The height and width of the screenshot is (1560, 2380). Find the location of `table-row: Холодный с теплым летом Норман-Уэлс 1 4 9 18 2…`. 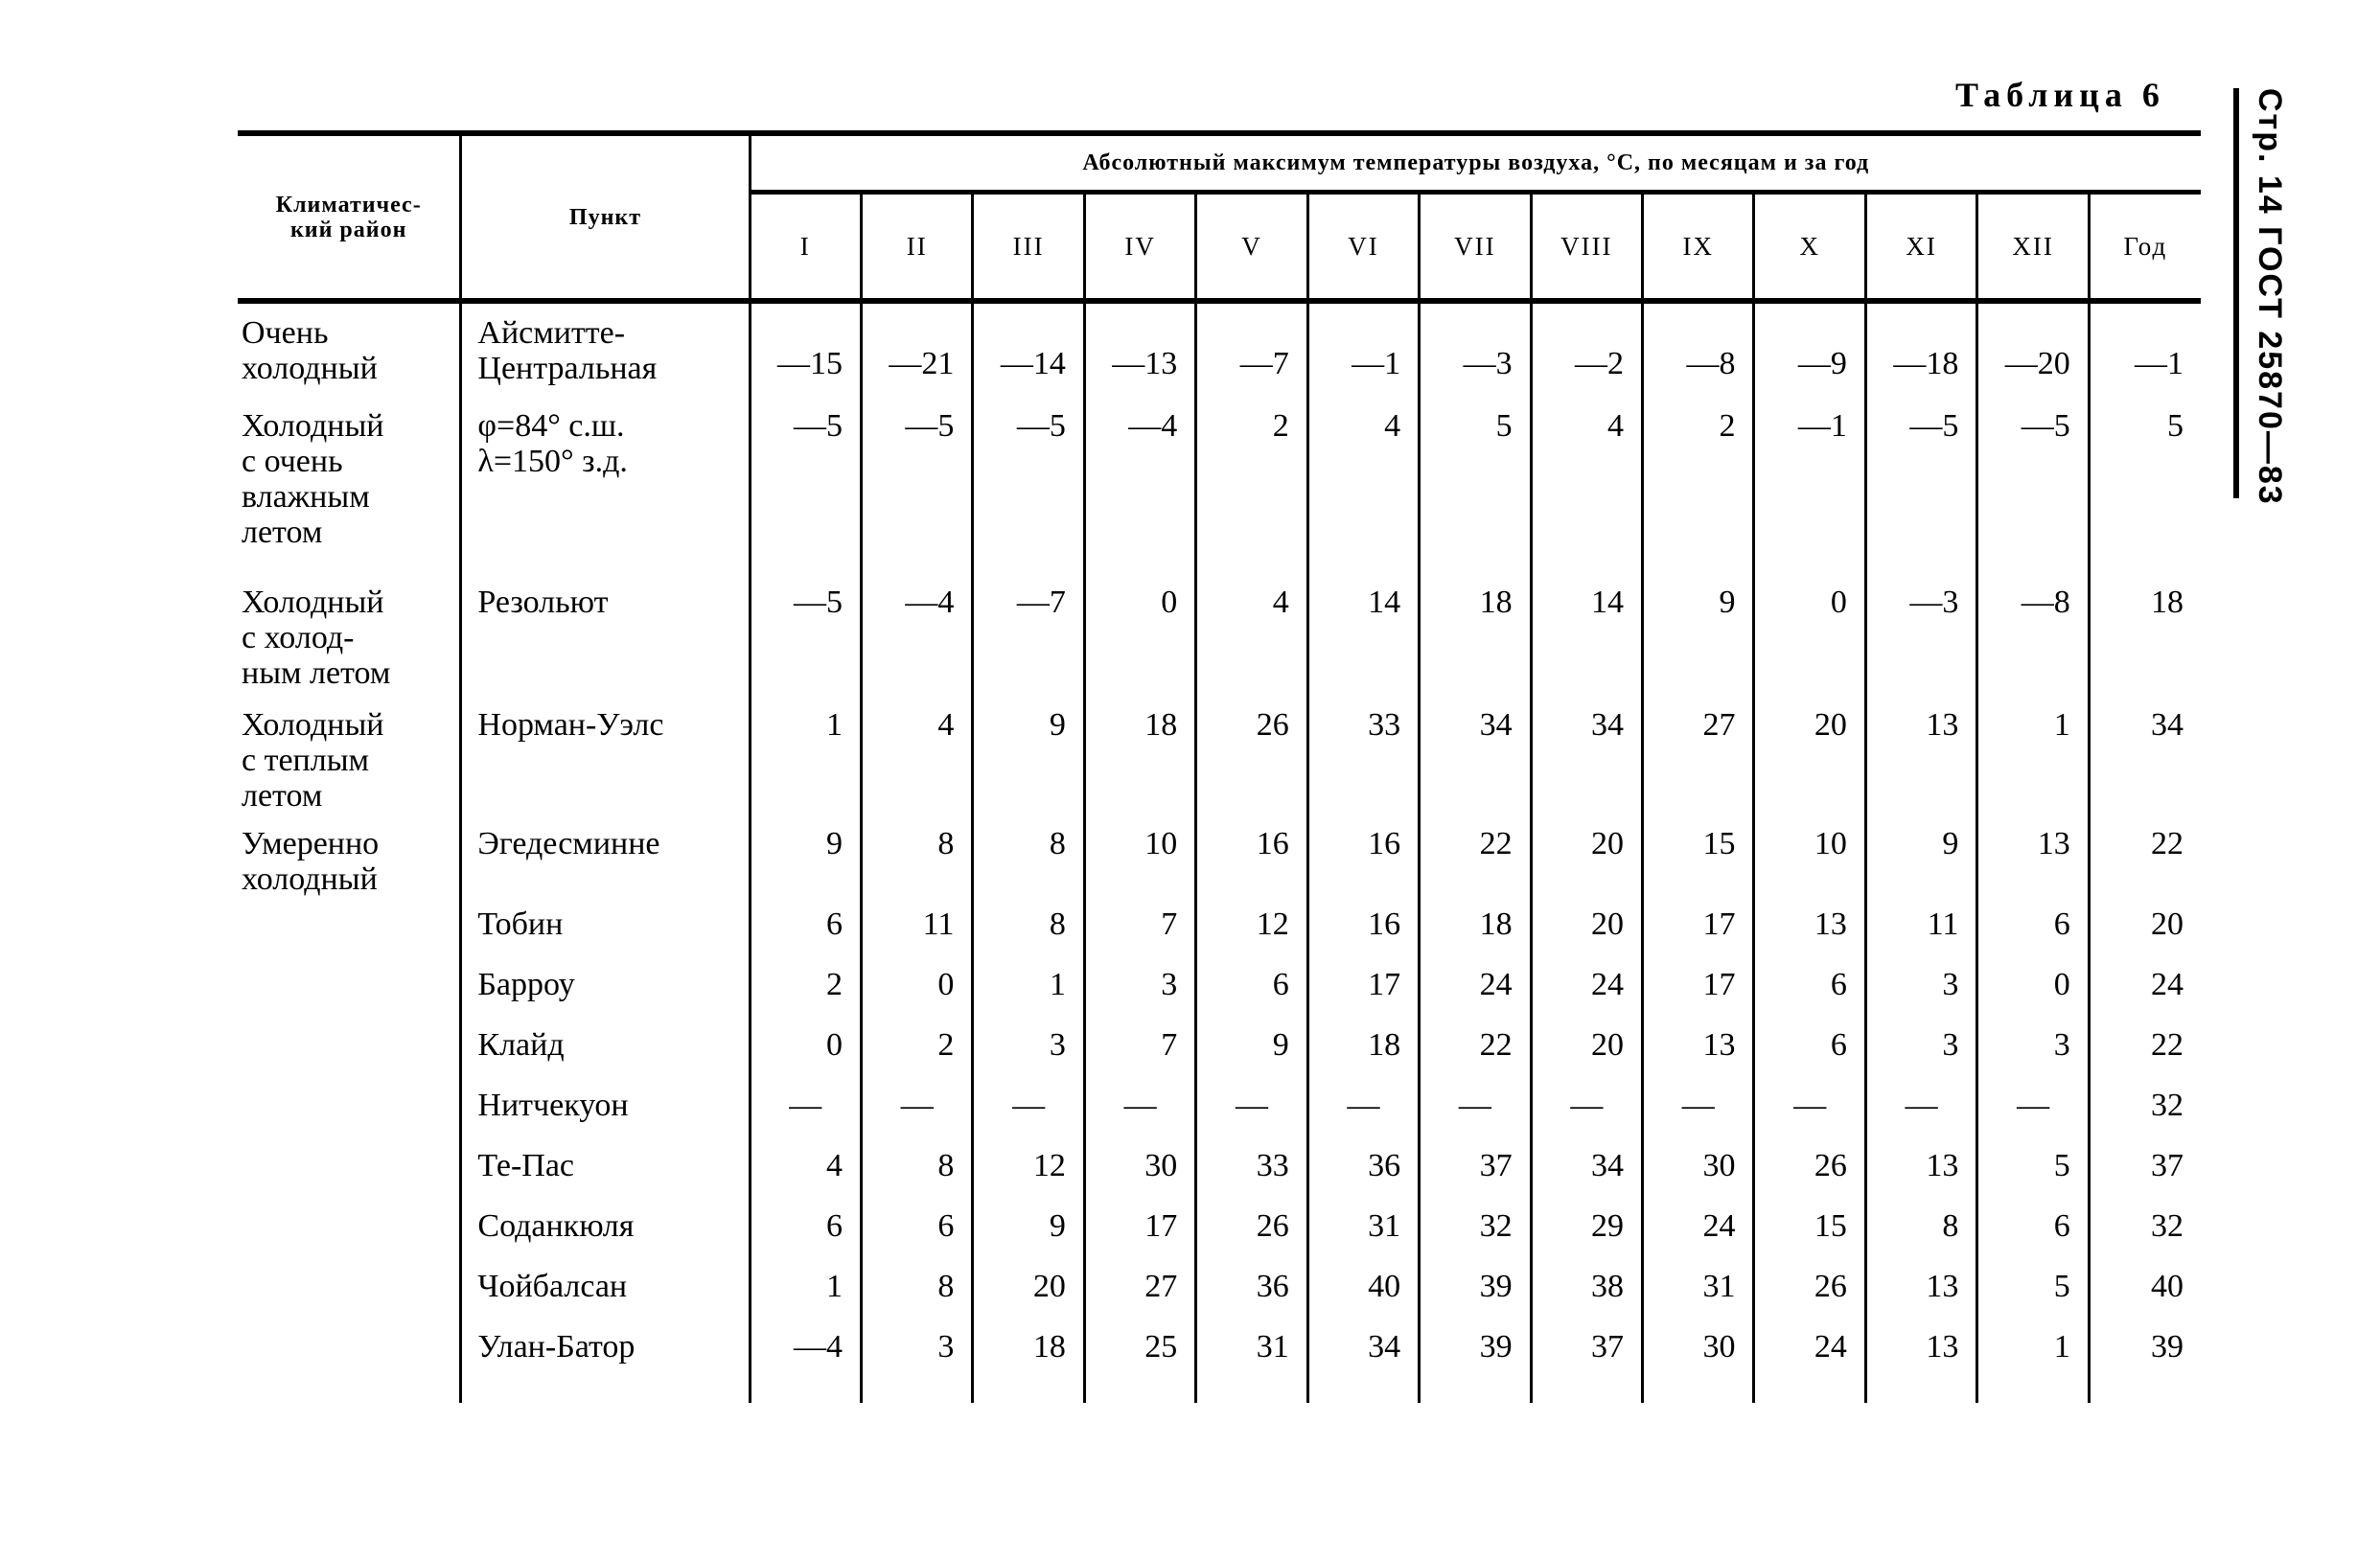

table-row: Холодный с теплым летом Норман-Уэлс 1 4 9 18 2… is located at coordinates (1220, 754).